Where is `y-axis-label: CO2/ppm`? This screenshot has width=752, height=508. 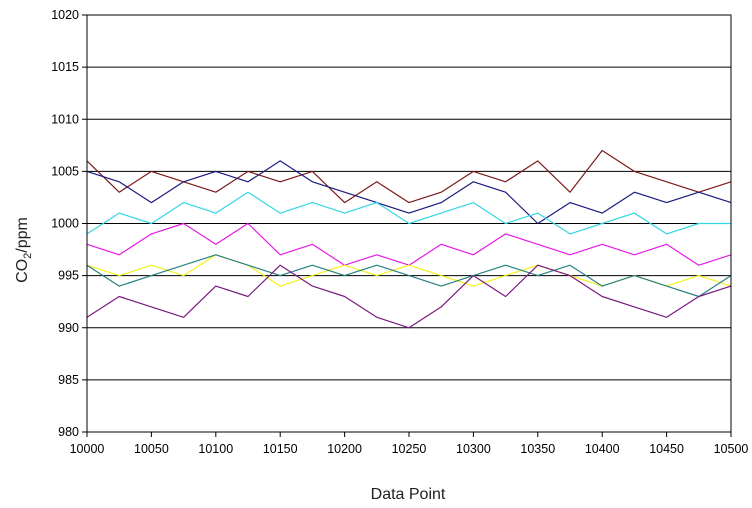
y-axis-label: CO2/ppm is located at coordinates (24, 250).